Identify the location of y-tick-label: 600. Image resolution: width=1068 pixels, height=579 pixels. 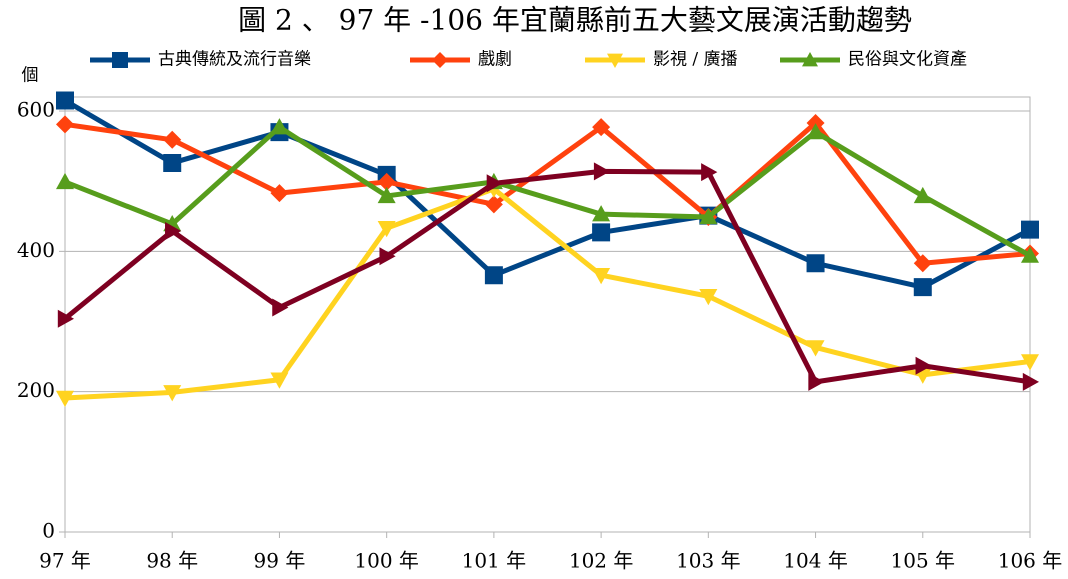
(36, 110).